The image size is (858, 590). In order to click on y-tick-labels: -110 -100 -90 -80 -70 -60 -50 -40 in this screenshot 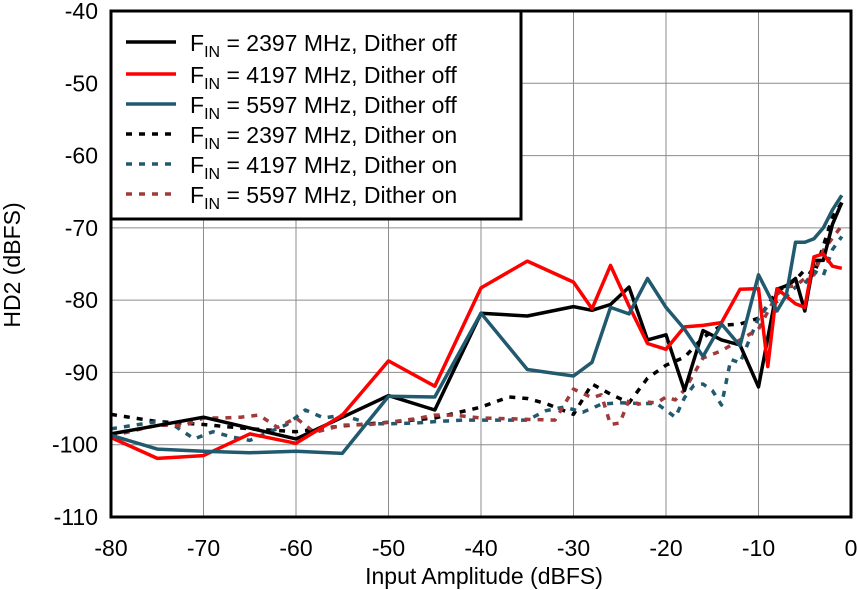, I will do `click(75, 265)`.